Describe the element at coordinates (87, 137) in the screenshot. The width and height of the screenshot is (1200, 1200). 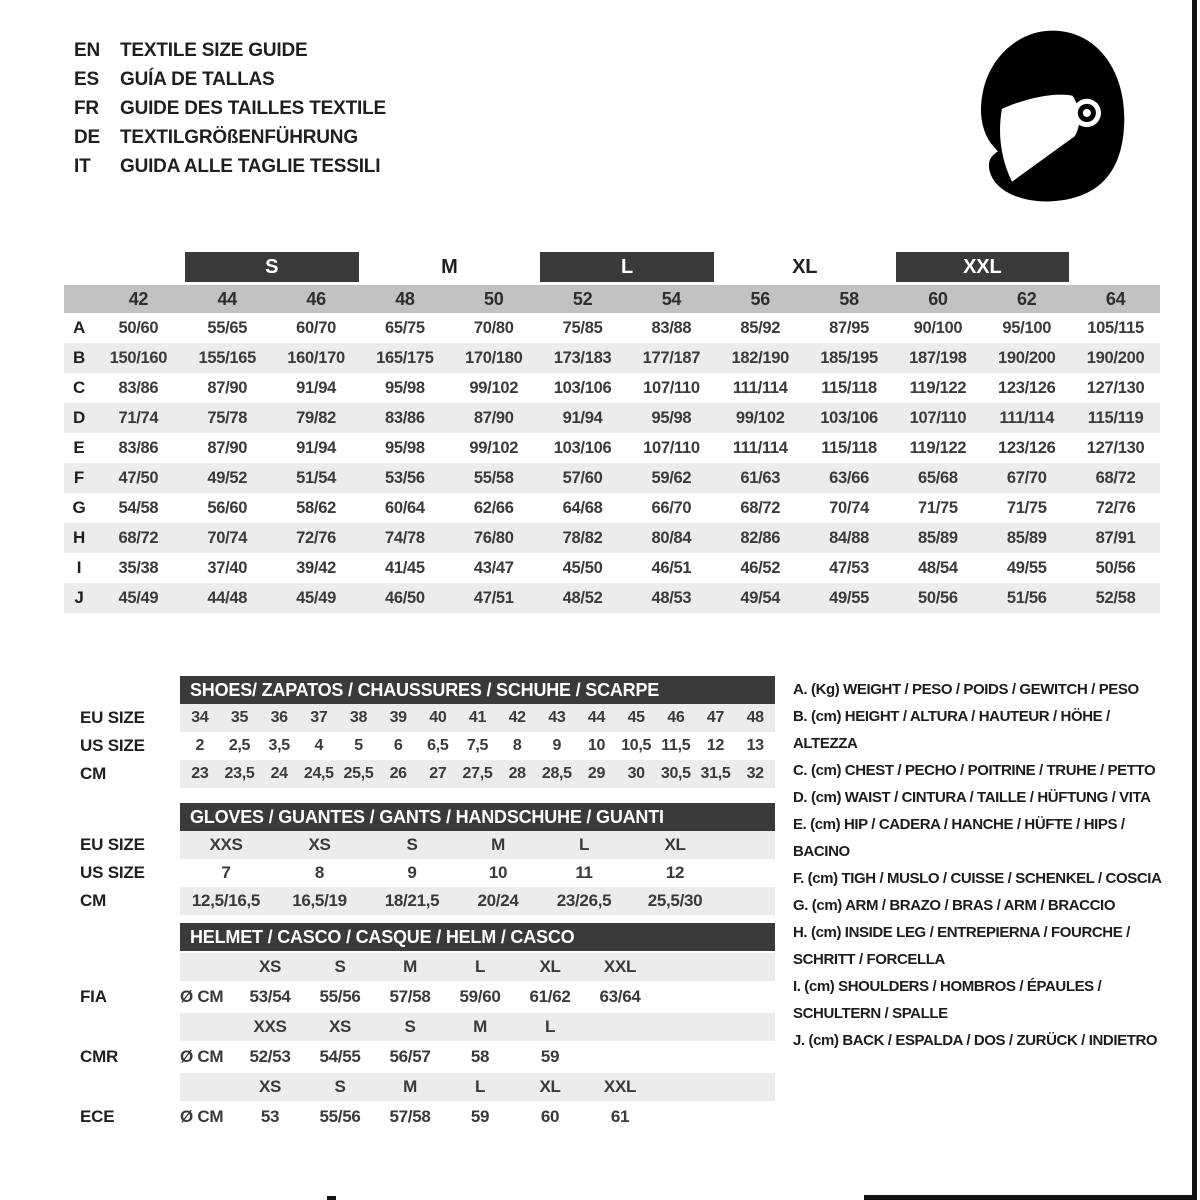
I see `language-code: DE` at that location.